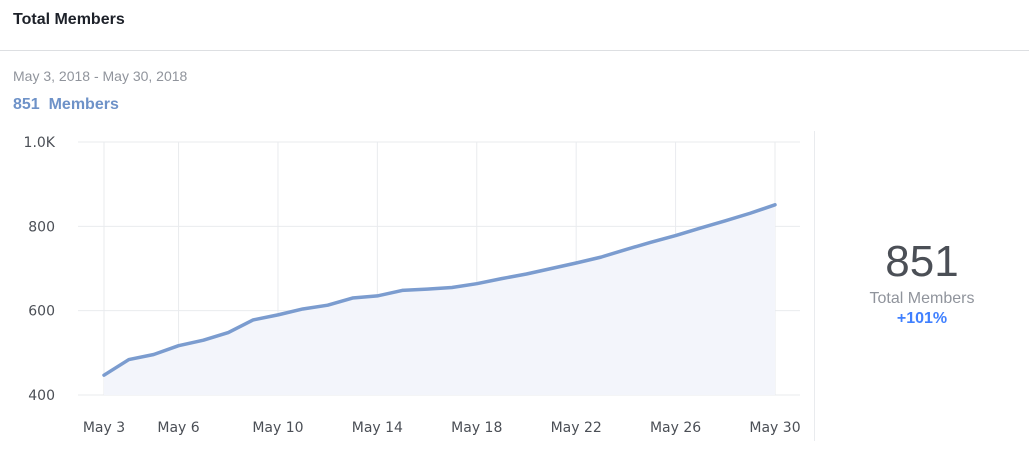  Describe the element at coordinates (69, 19) in the screenshot. I see `card-title: Total Members` at that location.